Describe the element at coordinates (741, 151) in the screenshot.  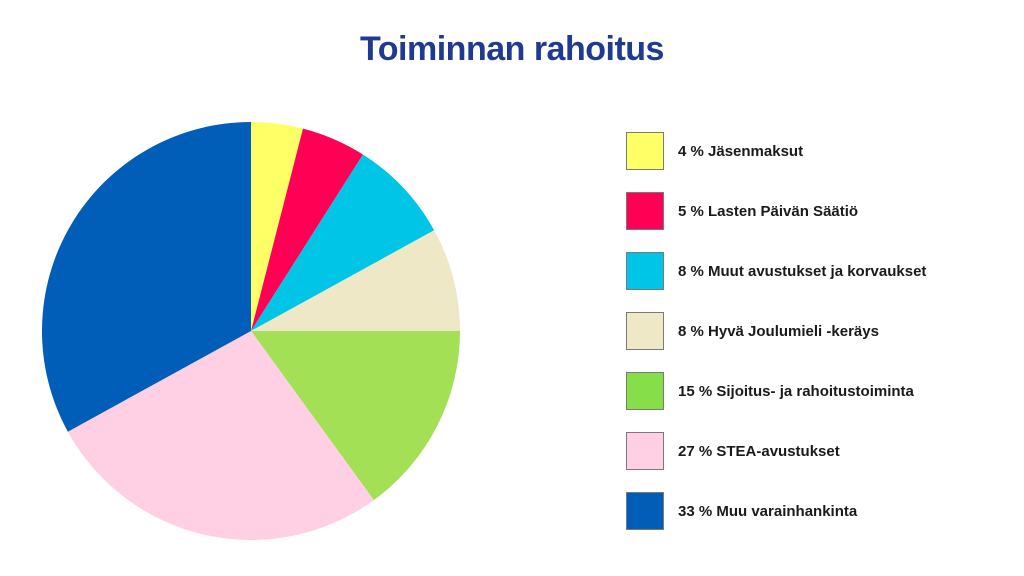
I see `legend-label: 4 % Jäsenmaksut` at that location.